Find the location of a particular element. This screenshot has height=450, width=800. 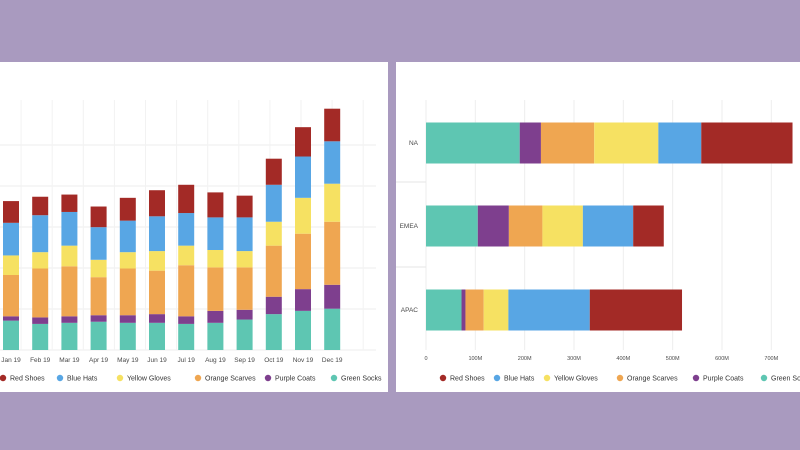

bar-blue-hats-apac is located at coordinates (549, 310).